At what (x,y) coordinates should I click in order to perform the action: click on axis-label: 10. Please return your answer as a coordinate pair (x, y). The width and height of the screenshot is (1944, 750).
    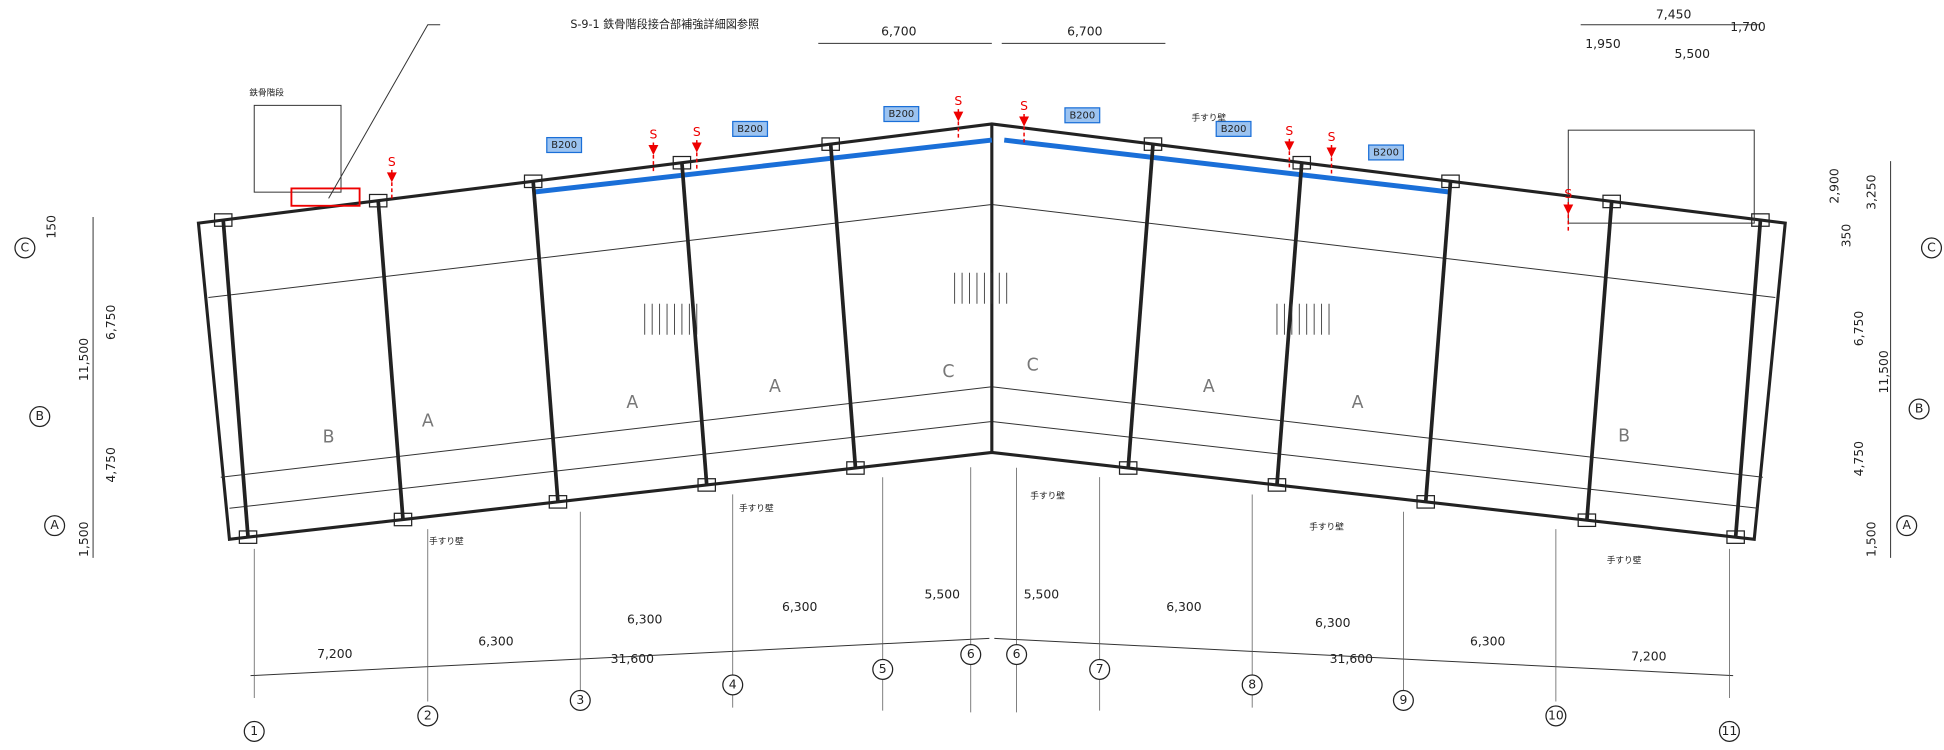
    Looking at the image, I should click on (1556, 714).